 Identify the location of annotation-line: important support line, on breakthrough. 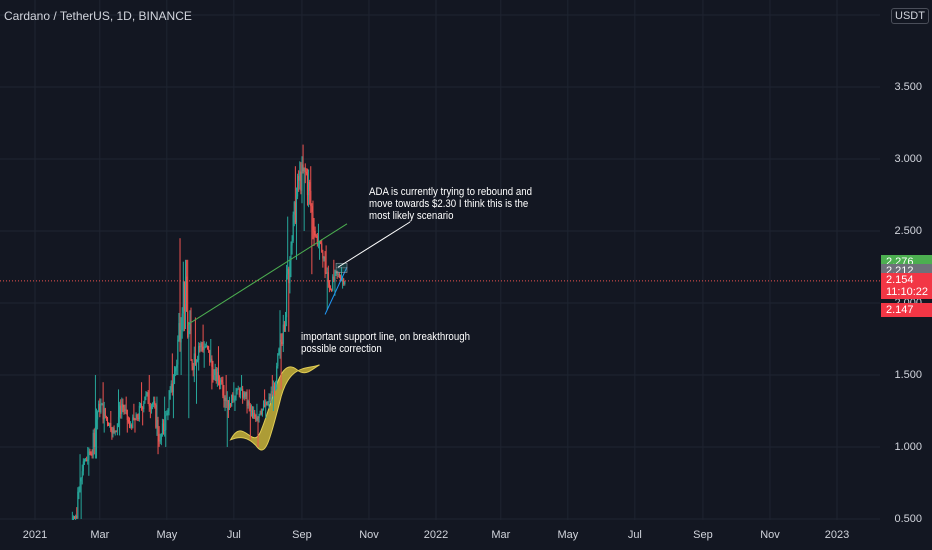
(385, 337).